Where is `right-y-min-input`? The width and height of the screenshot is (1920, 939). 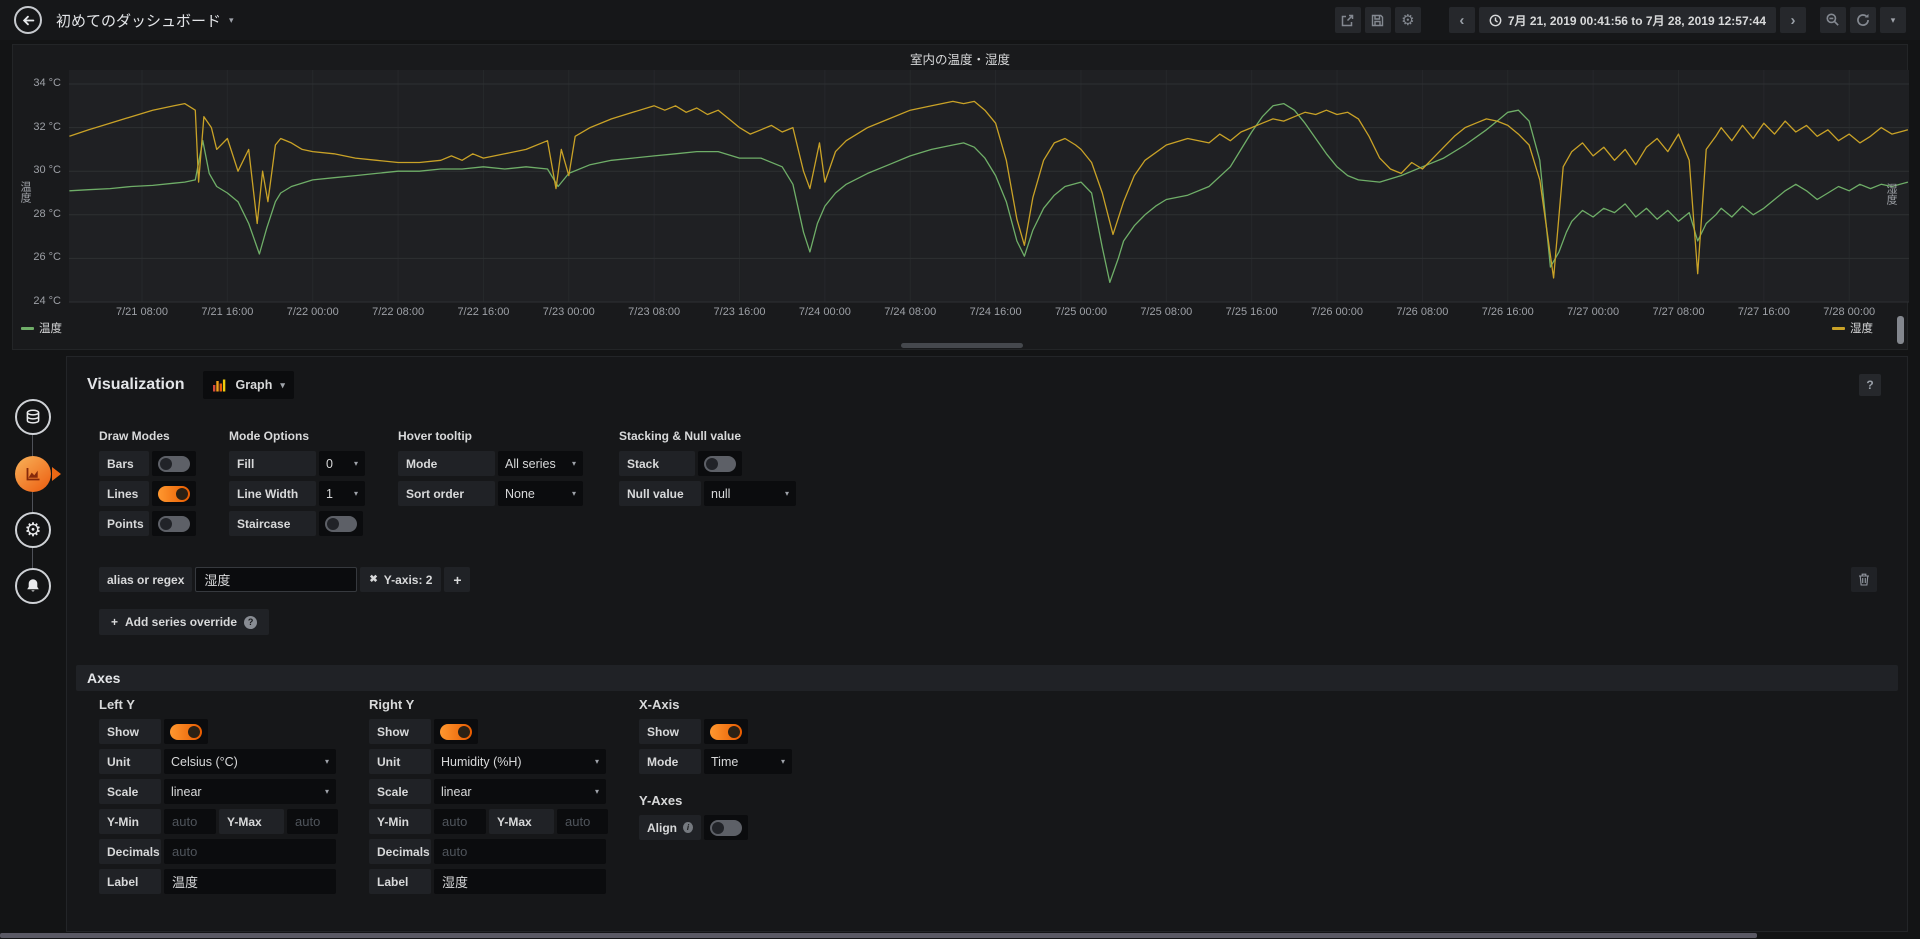 right-y-min-input is located at coordinates (460, 821).